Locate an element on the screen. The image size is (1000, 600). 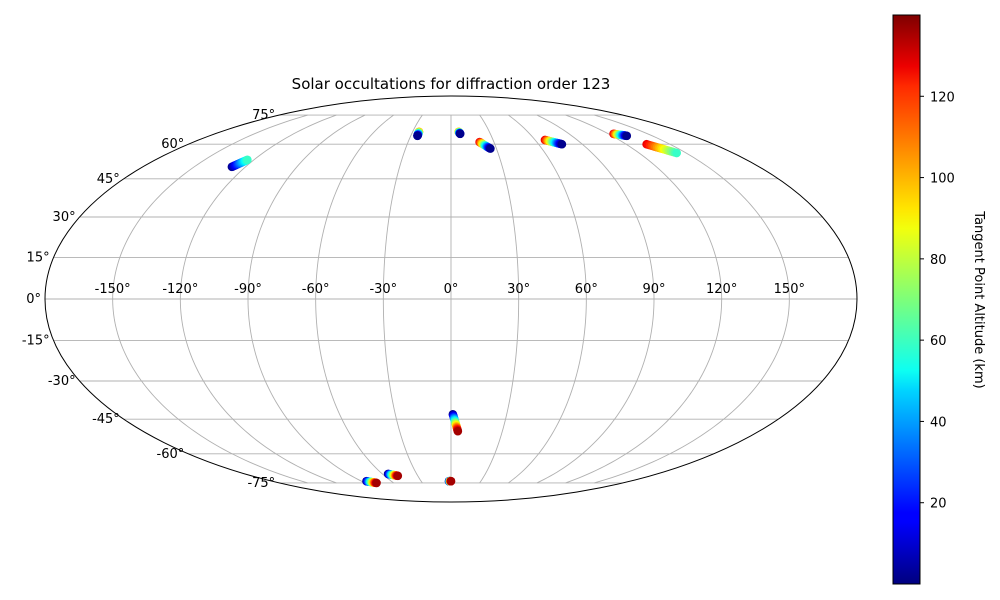
longitude-tick-label: -120° is located at coordinates (180, 289).